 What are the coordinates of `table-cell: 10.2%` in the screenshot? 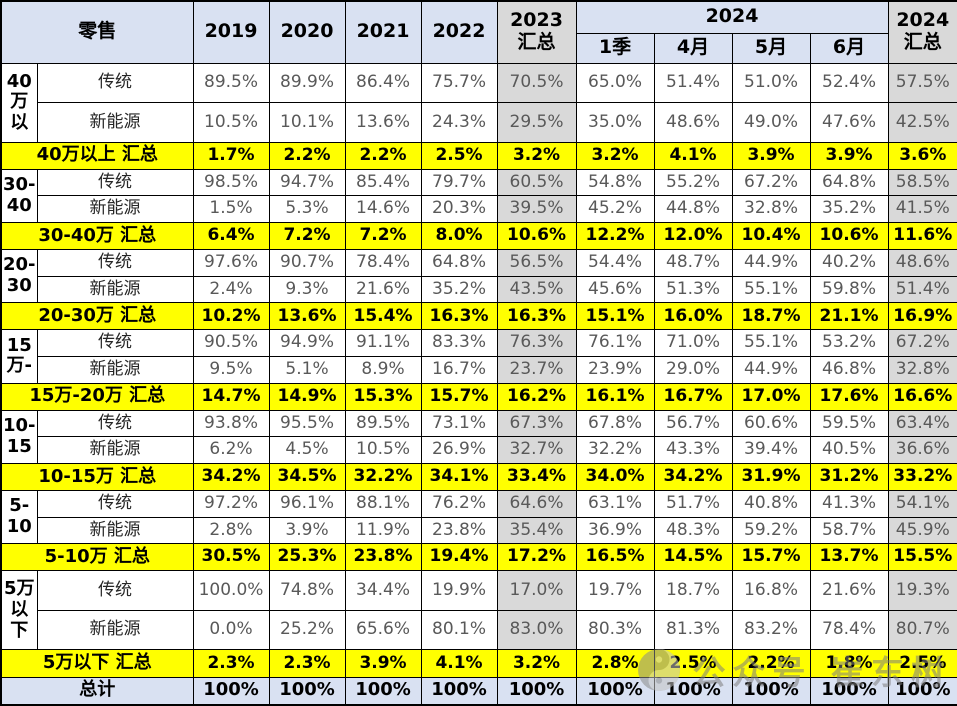 It's located at (231, 316).